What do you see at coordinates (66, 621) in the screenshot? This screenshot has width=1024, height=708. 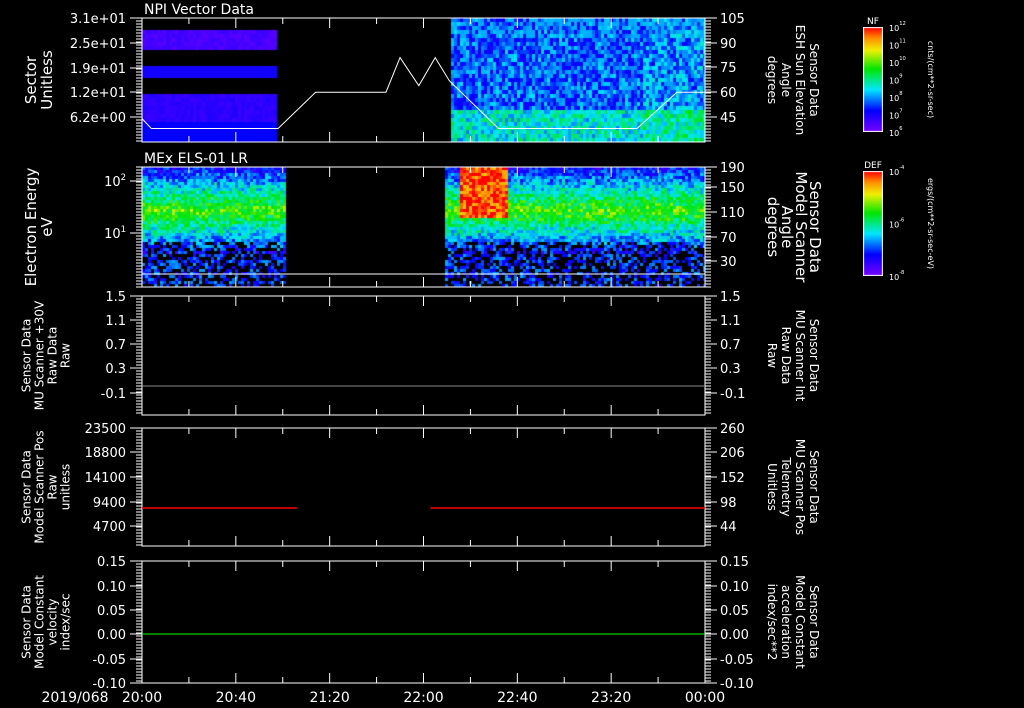 I see `y-axis-label: index/sec` at bounding box center [66, 621].